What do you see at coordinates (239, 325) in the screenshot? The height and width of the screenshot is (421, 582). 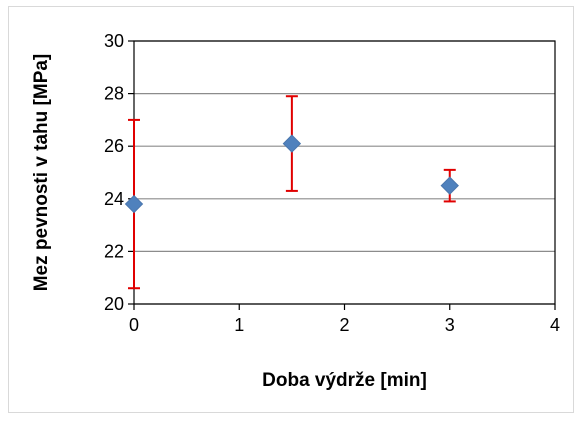 I see `x-tick-label-1: 1` at bounding box center [239, 325].